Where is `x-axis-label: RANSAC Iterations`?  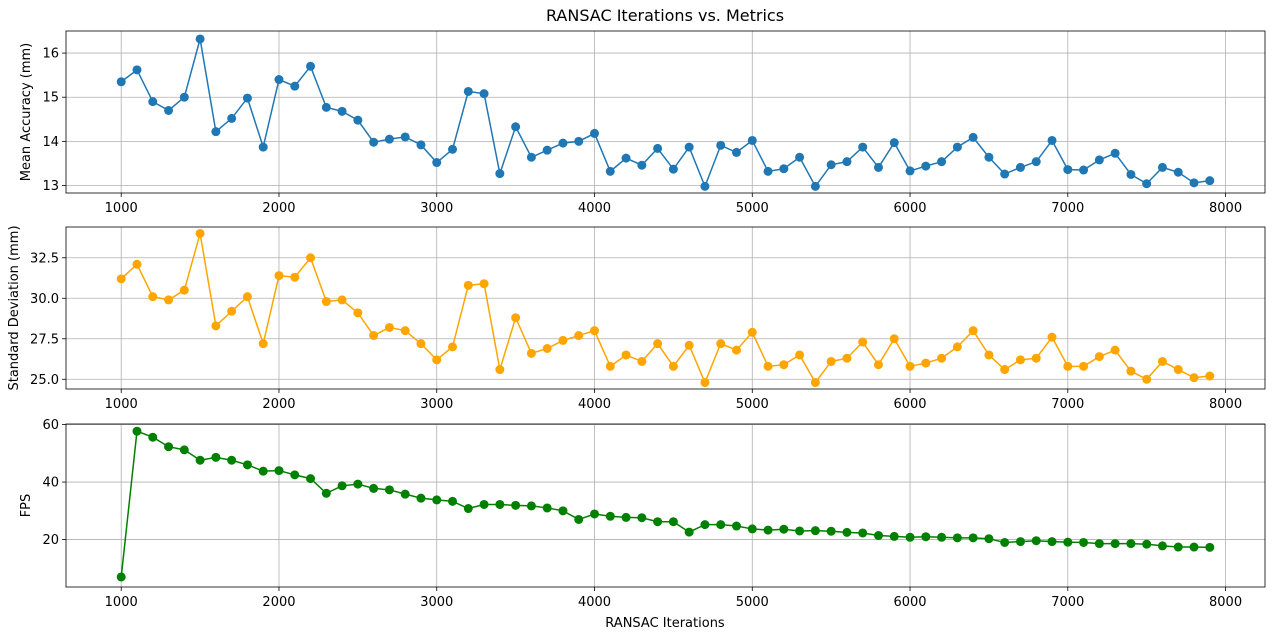 x-axis-label: RANSAC Iterations is located at coordinates (665, 623).